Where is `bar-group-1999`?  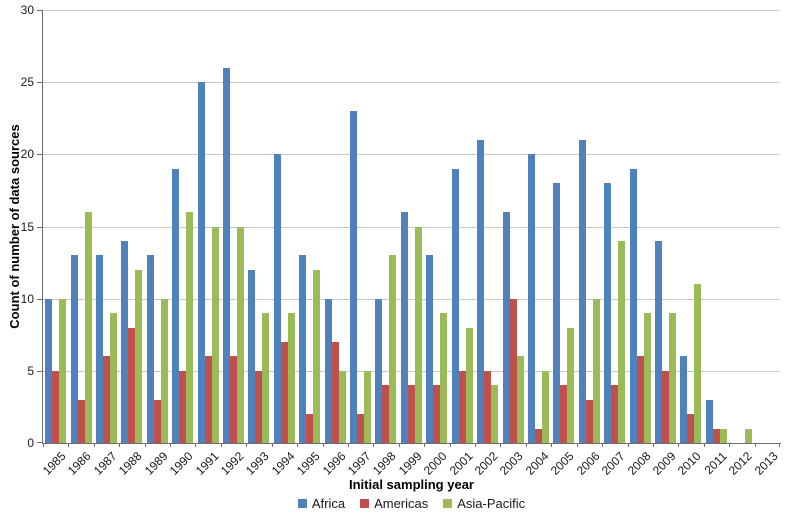 bar-group-1999 is located at coordinates (411, 226).